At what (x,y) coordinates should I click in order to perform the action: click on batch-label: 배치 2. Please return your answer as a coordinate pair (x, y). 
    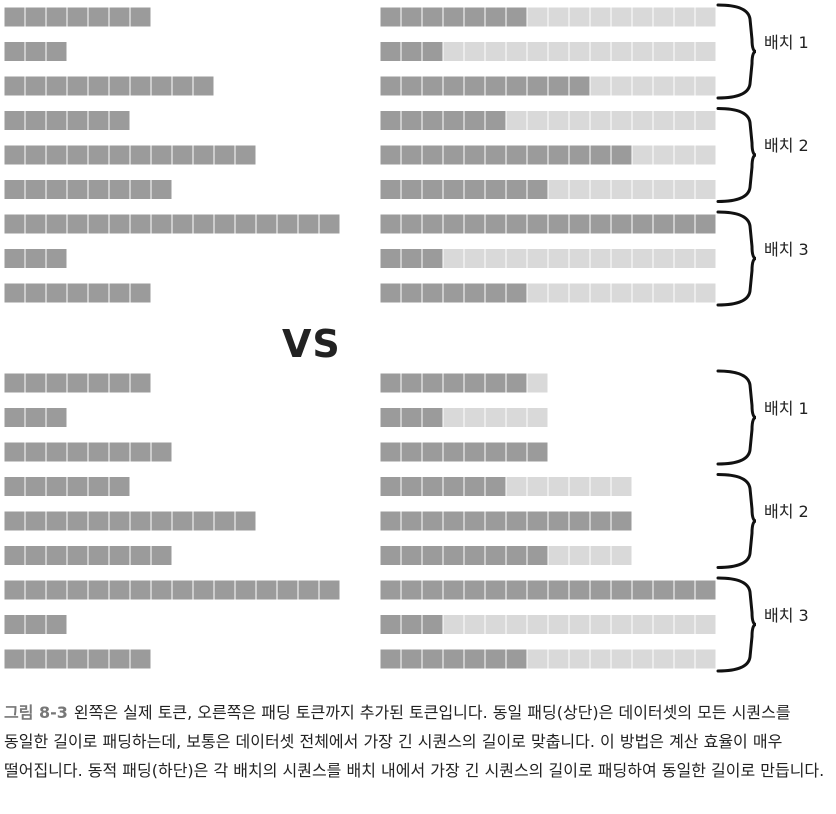
    Looking at the image, I should click on (786, 511).